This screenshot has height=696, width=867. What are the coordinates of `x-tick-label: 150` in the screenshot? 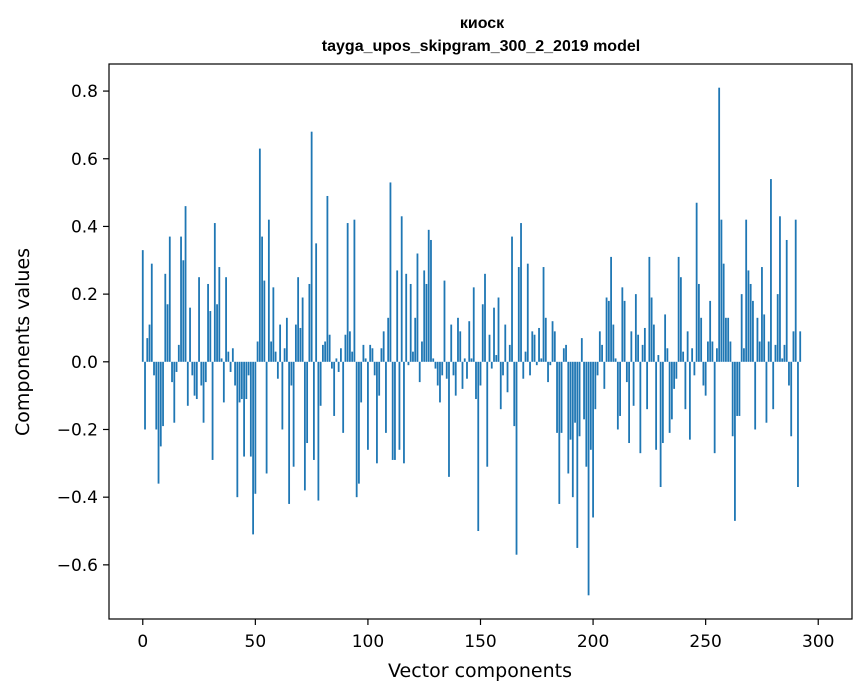 It's located at (480, 642).